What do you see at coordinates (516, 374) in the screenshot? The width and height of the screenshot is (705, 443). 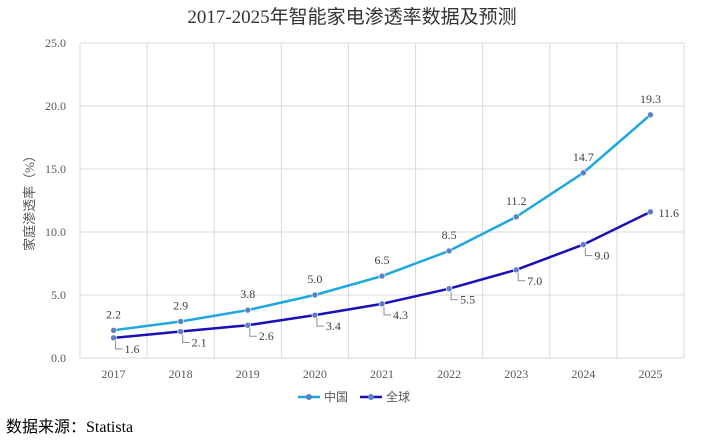 I see `x-tick-label: 2023` at bounding box center [516, 374].